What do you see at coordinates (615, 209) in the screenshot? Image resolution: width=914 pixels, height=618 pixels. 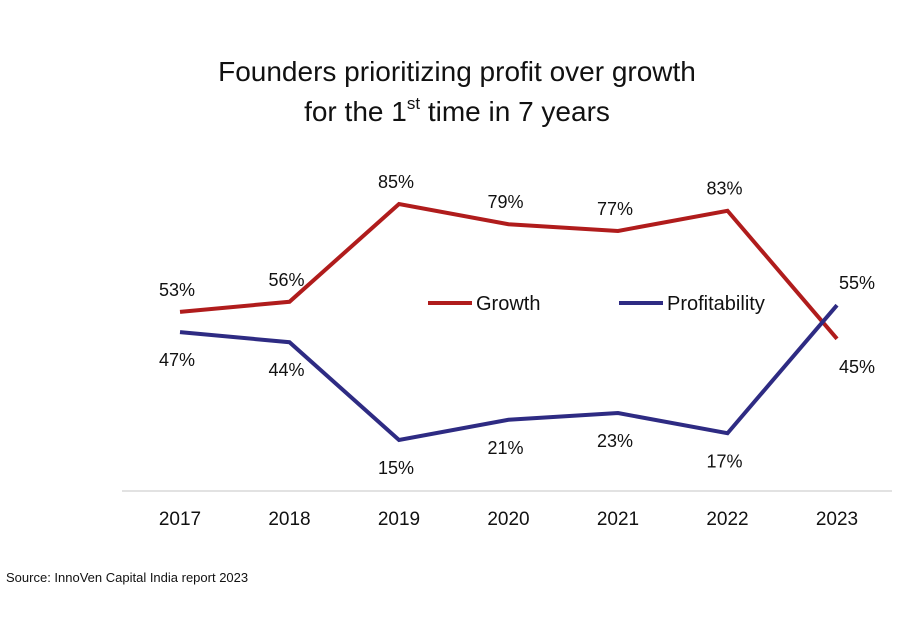 I see `data-label-growth-2021: 77%` at bounding box center [615, 209].